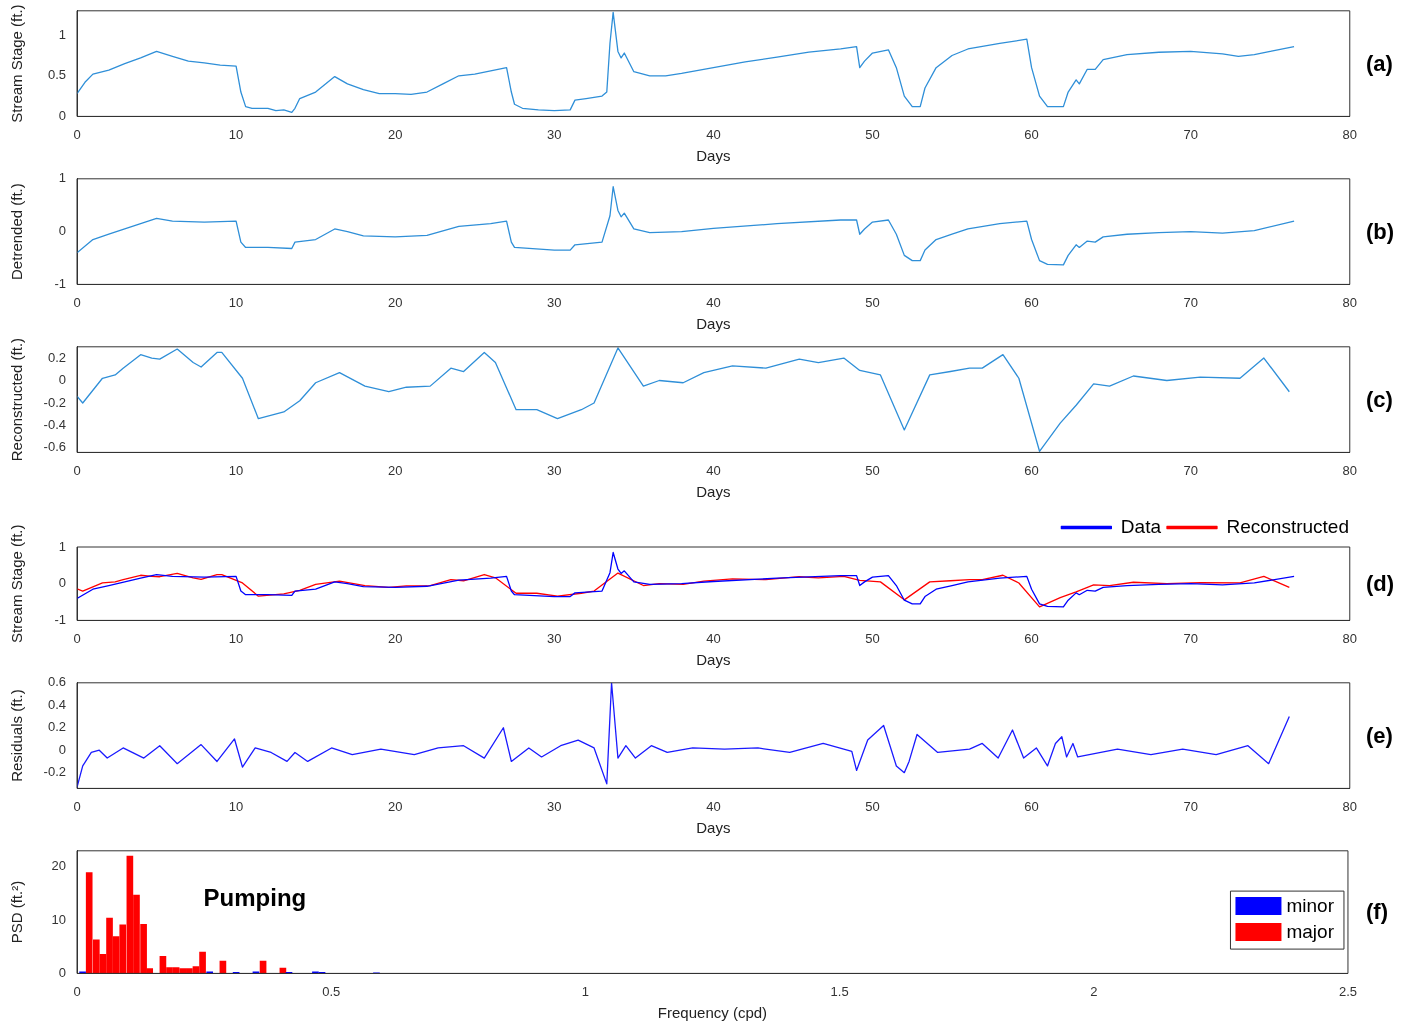  What do you see at coordinates (1347, 991) in the screenshot?
I see `x-tick-label: 2.5` at bounding box center [1347, 991].